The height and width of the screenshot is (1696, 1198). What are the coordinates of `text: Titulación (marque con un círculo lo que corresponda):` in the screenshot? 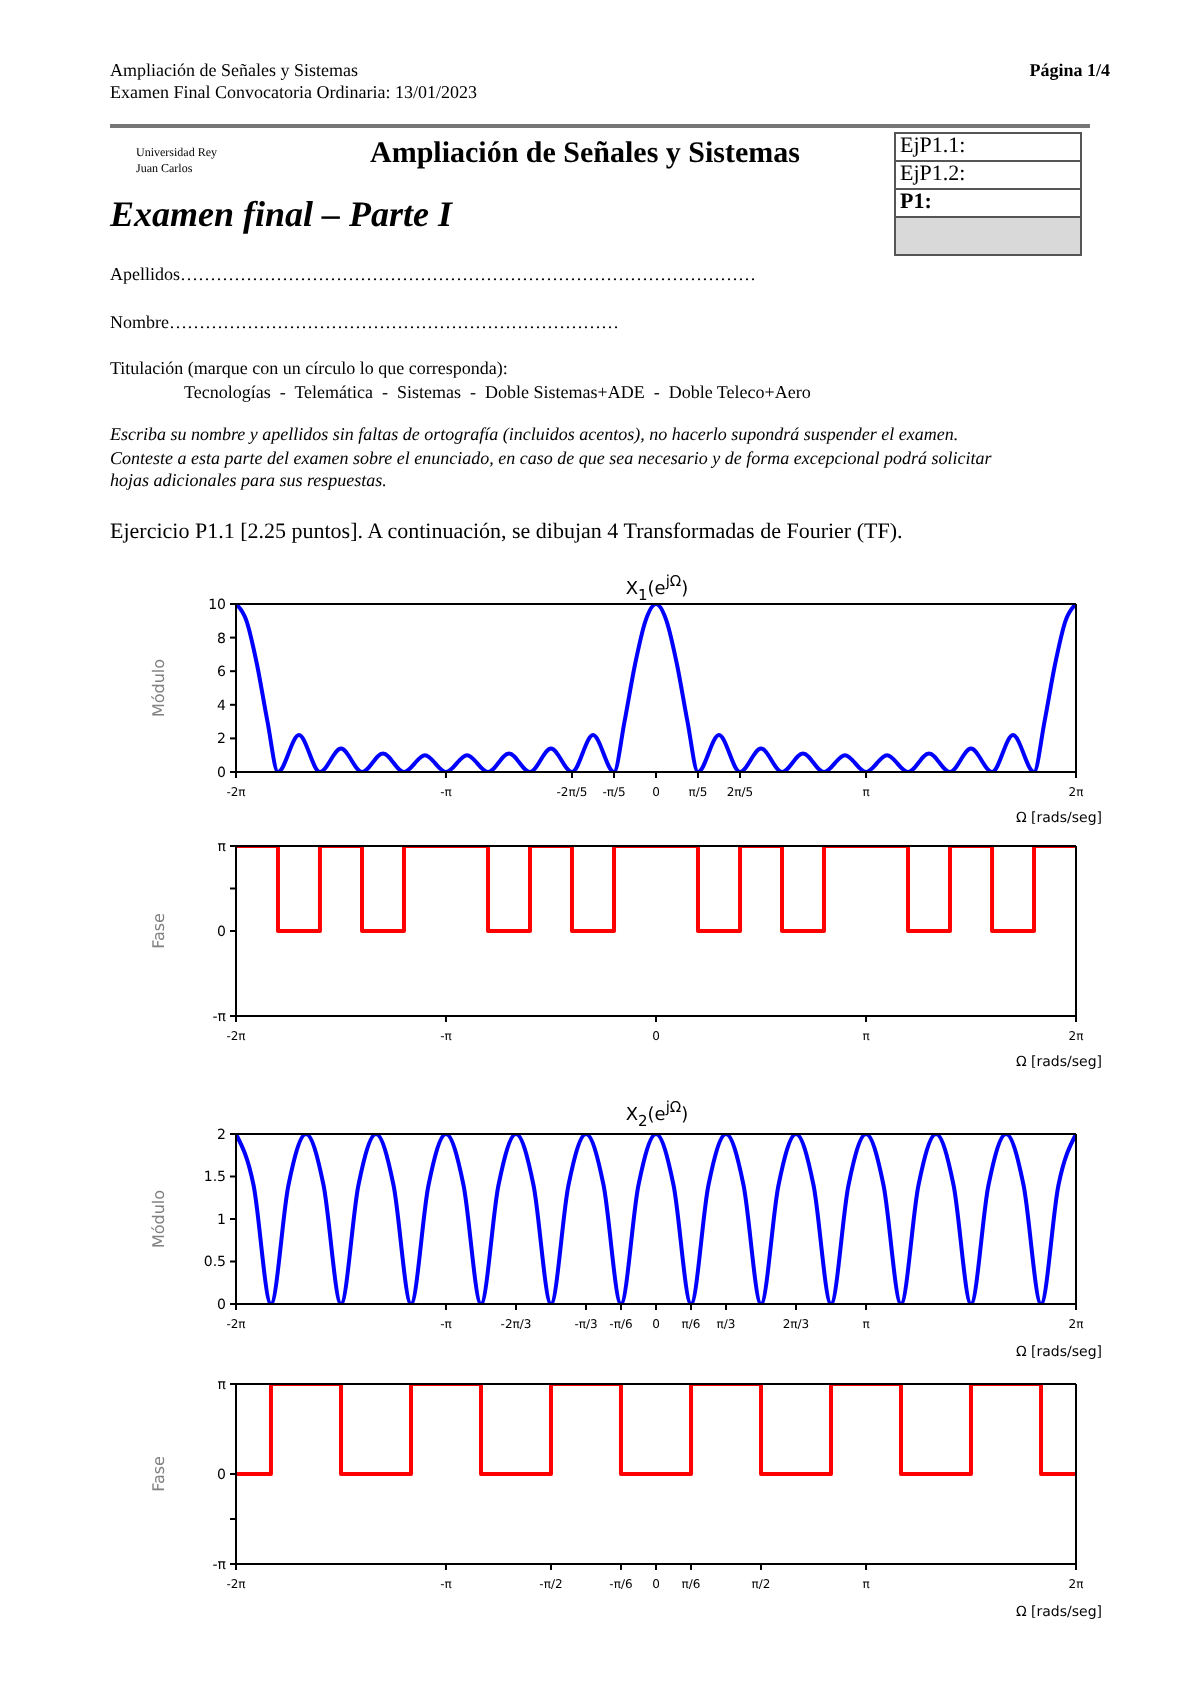 It's located at (309, 369).